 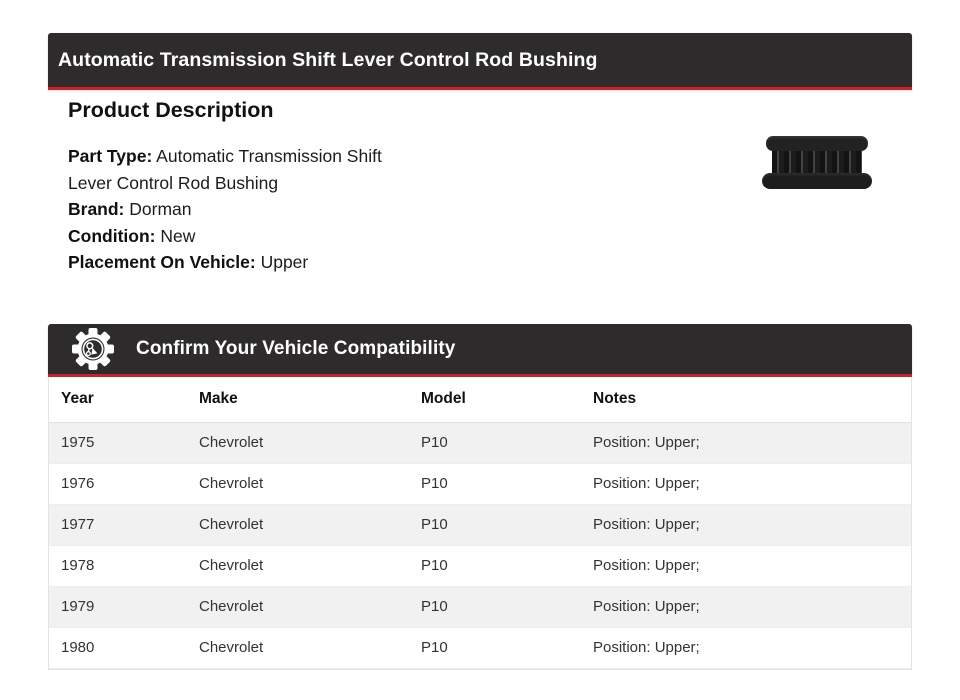 I want to click on product-field: Condition: New, so click(x=246, y=236).